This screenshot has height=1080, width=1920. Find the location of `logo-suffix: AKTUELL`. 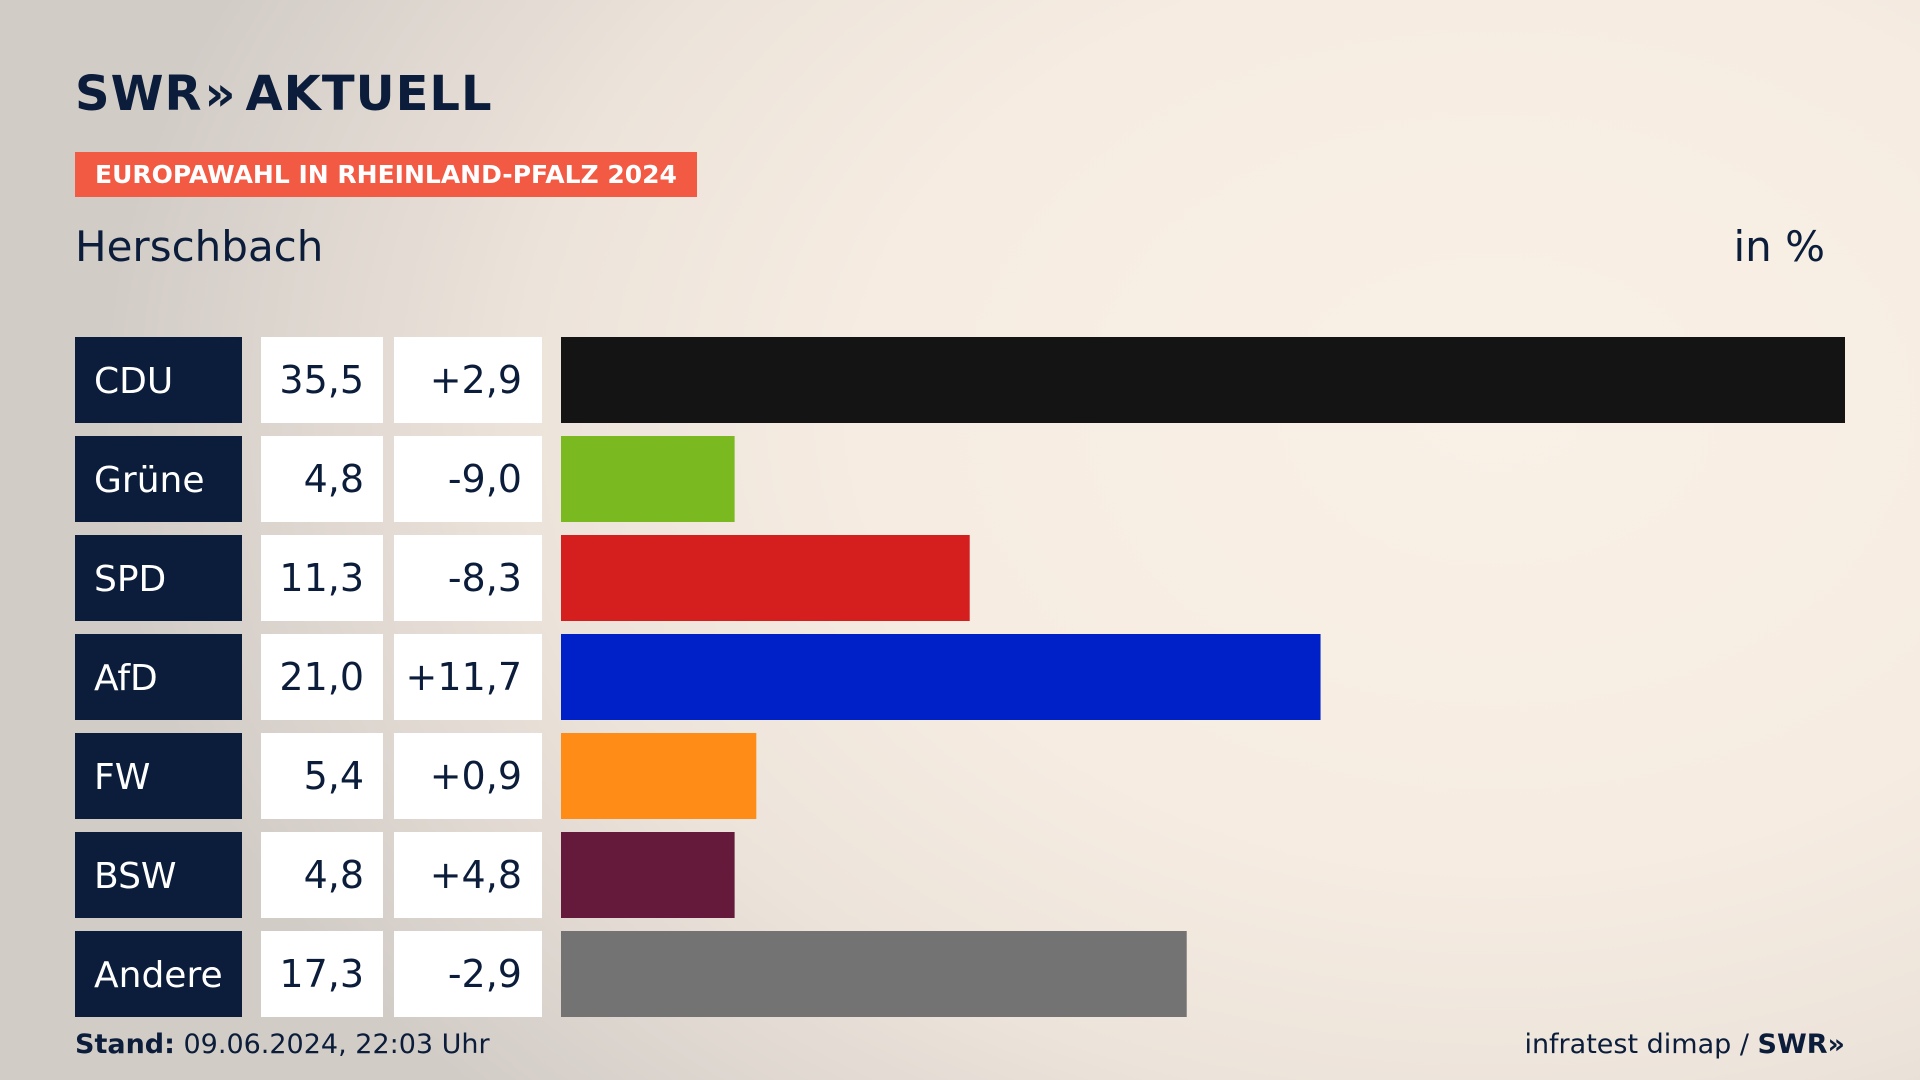

logo-suffix: AKTUELL is located at coordinates (369, 94).